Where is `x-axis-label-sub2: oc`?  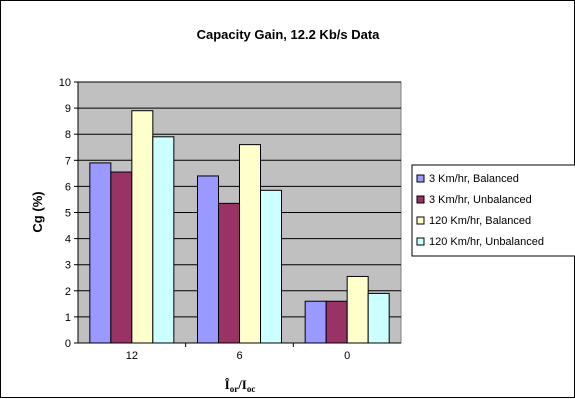 x-axis-label-sub2: oc is located at coordinates (251, 389).